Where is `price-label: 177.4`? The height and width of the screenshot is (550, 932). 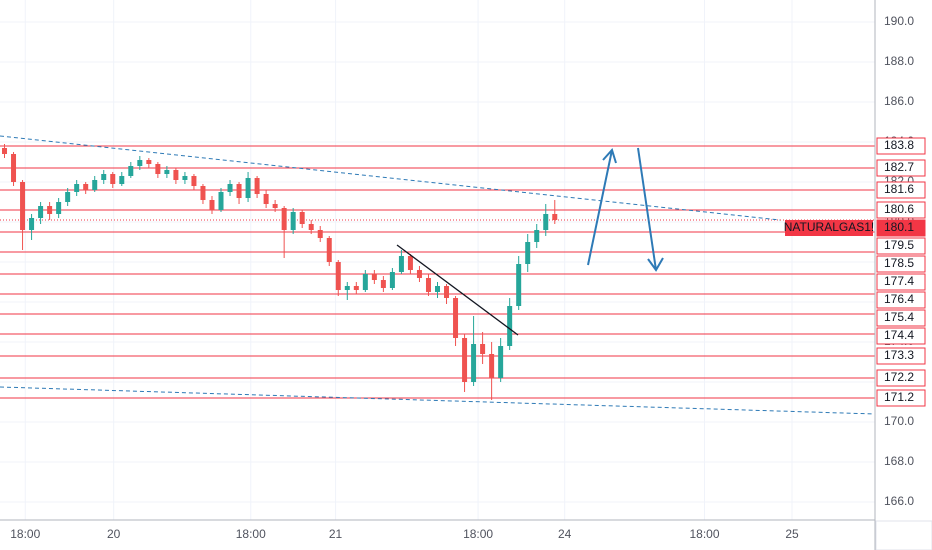 price-label: 177.4 is located at coordinates (899, 281).